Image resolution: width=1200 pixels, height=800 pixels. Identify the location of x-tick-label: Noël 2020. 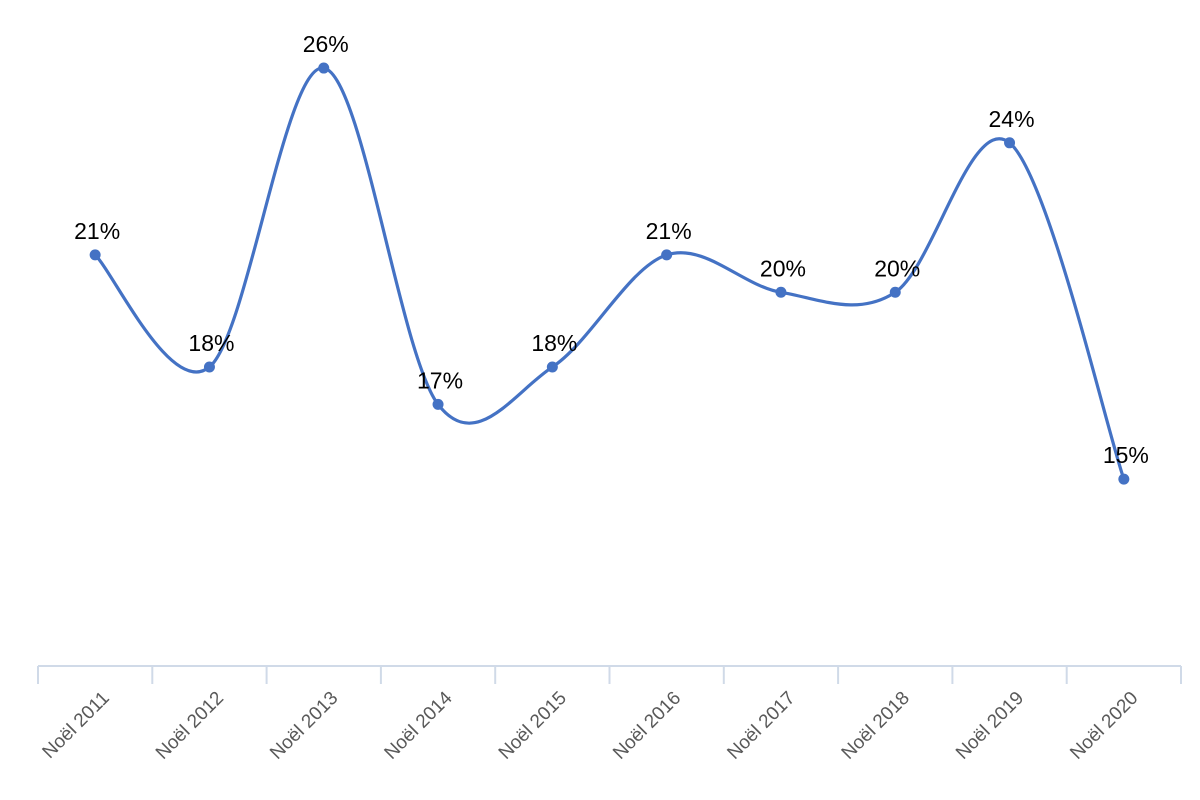
(1104, 726).